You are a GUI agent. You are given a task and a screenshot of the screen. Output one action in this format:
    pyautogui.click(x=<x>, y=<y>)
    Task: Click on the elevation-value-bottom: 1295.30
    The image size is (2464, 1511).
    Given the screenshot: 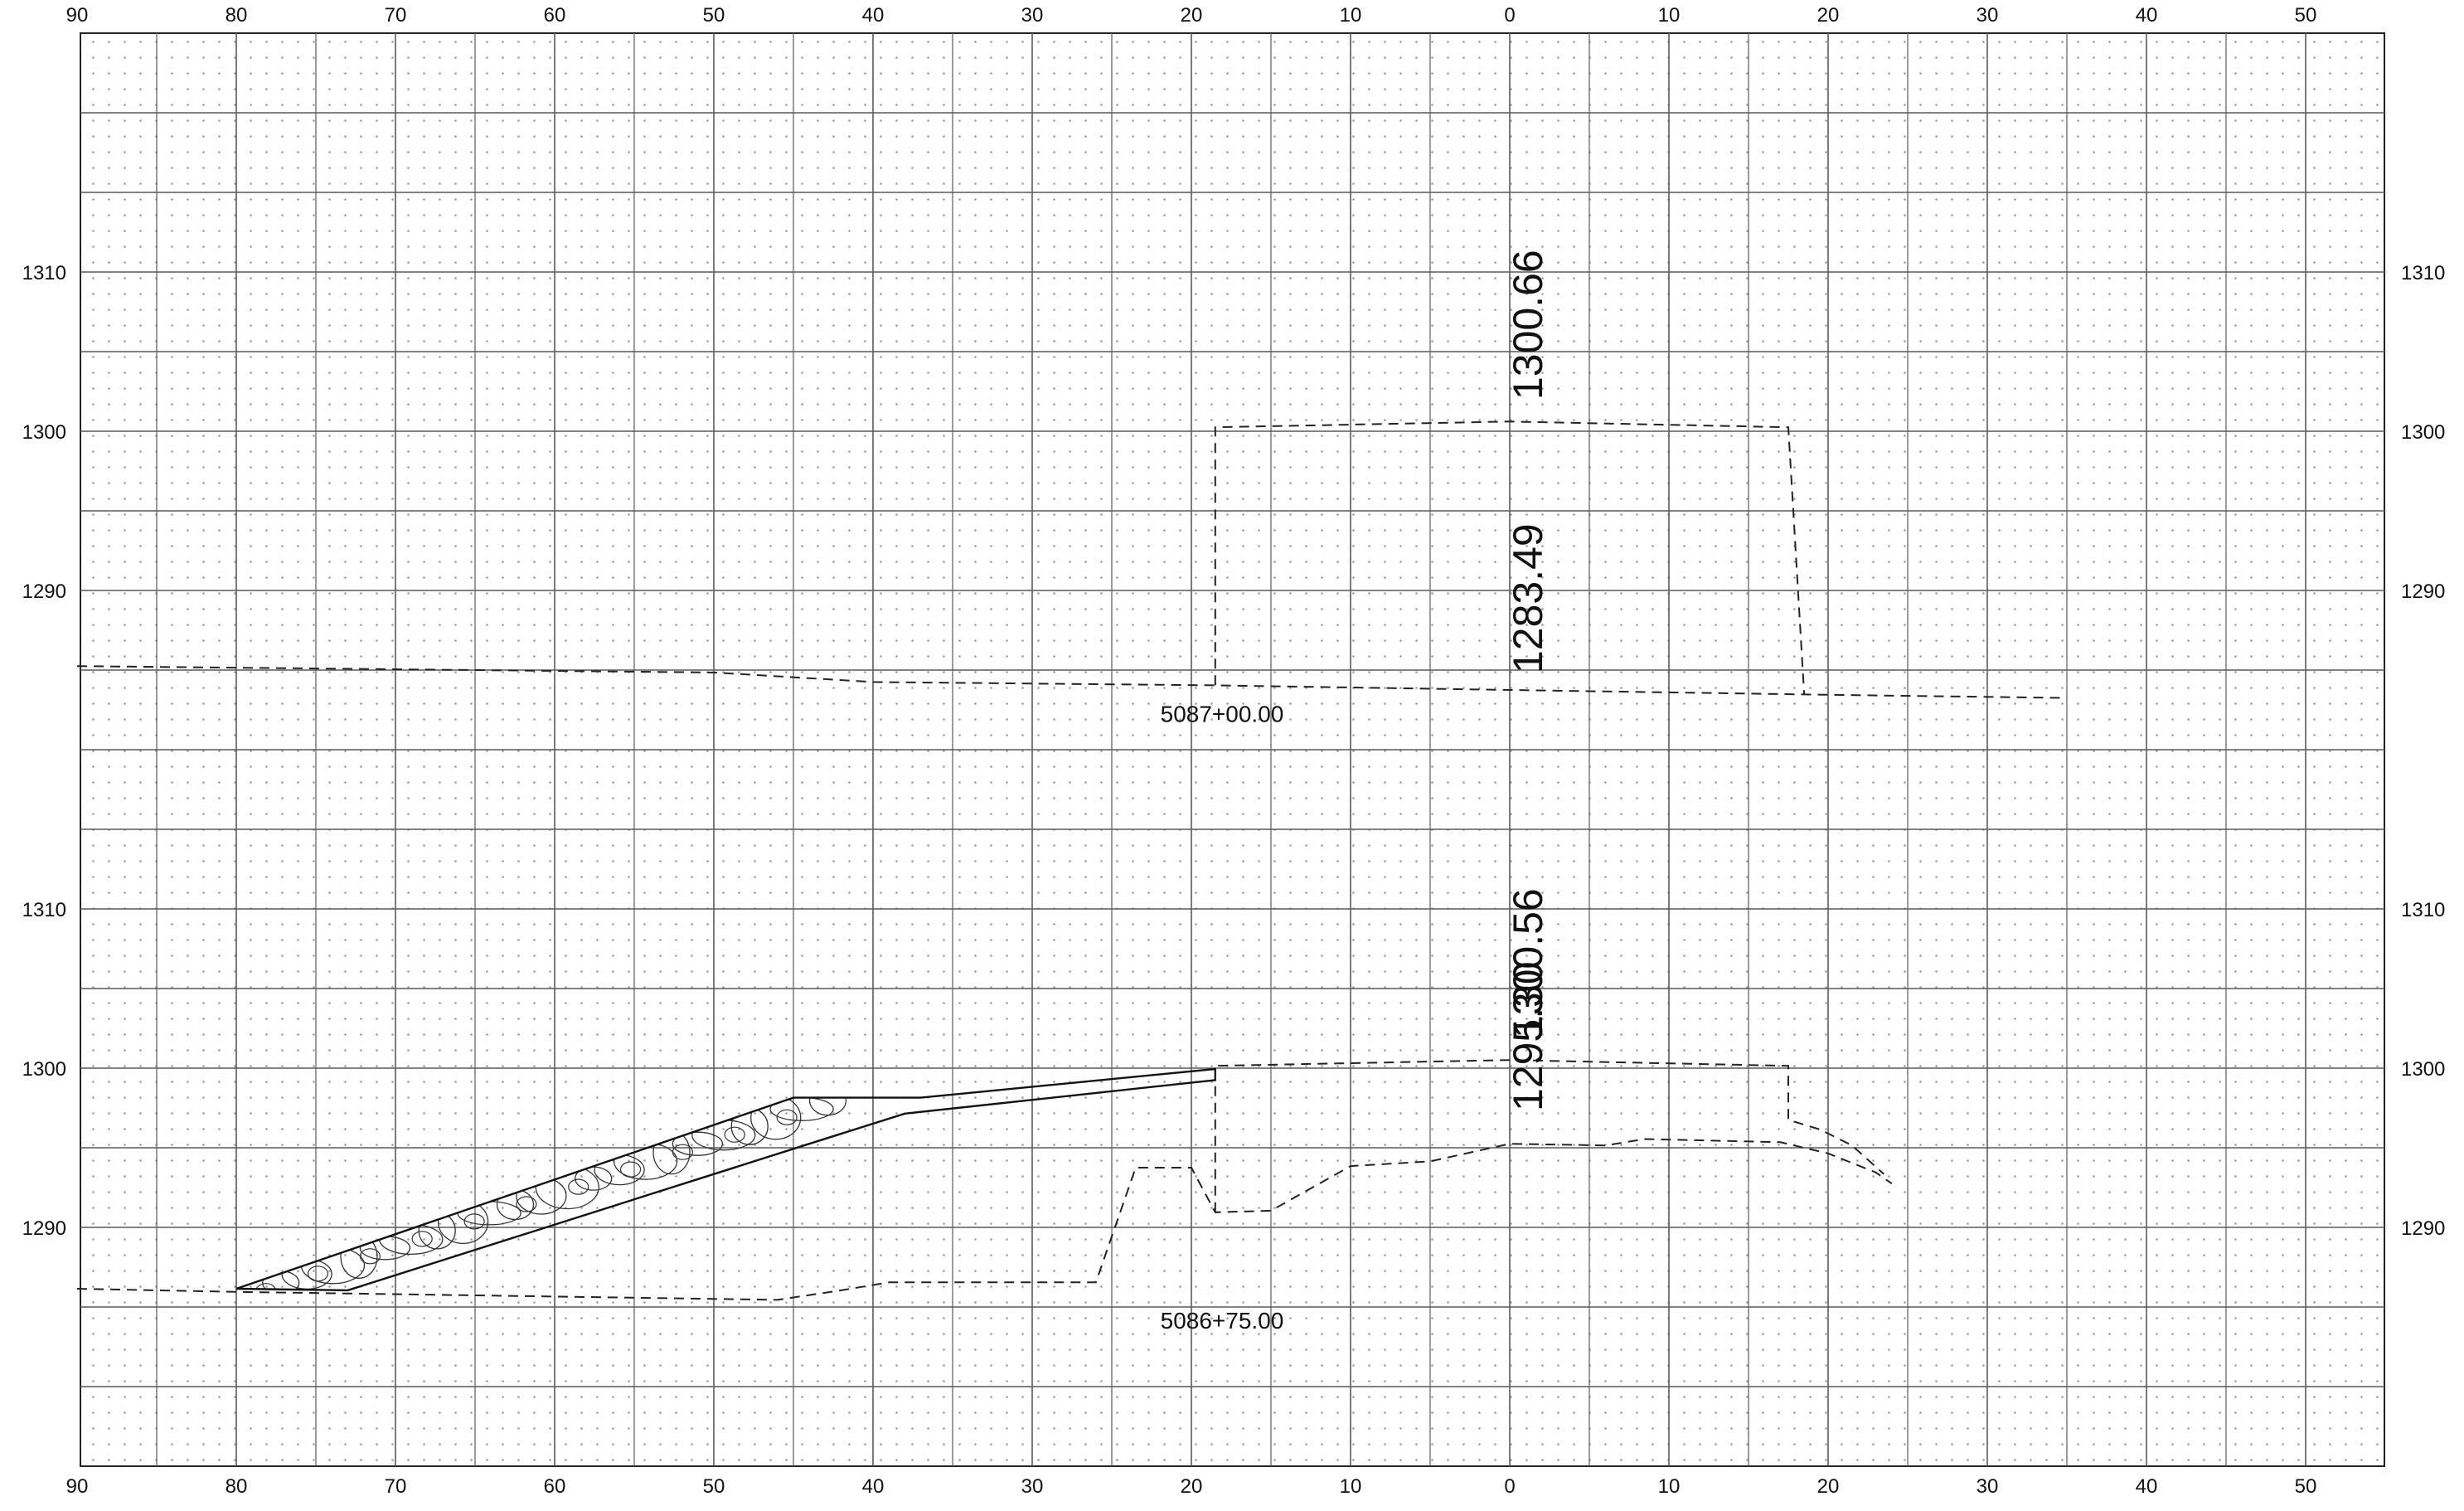 What is the action you would take?
    pyautogui.click(x=1528, y=1036)
    